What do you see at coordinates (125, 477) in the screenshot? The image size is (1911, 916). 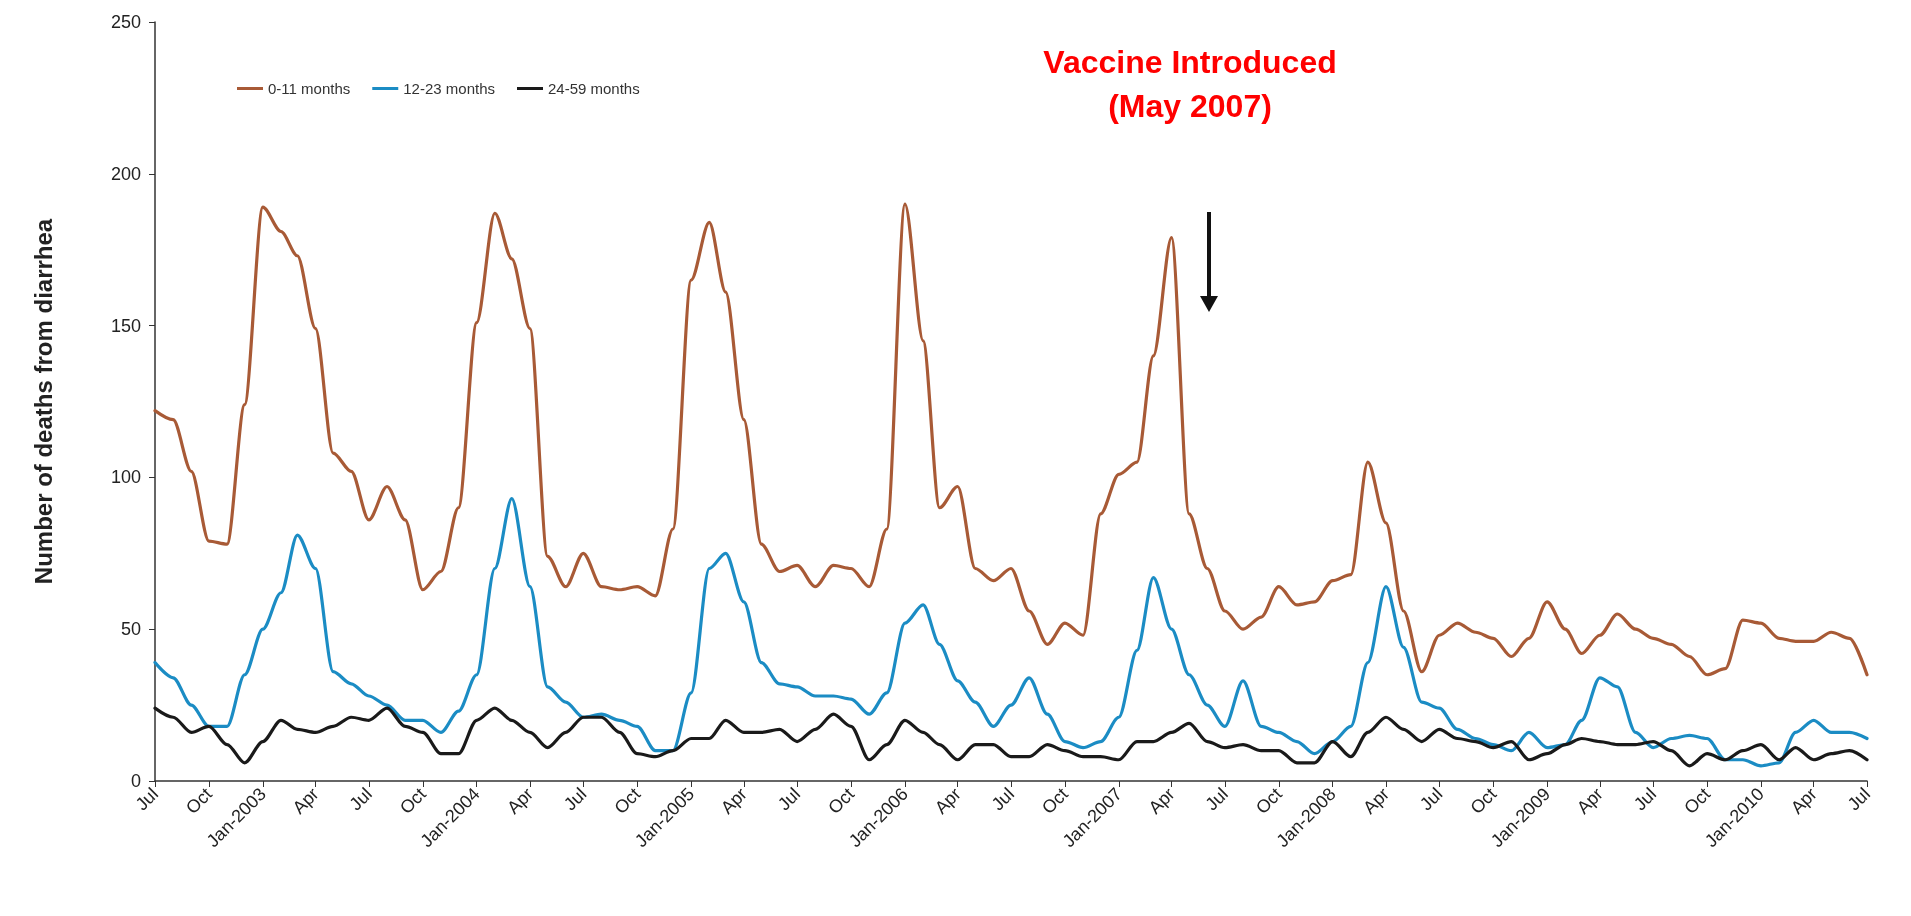 I see `y-tick-label: 100` at bounding box center [125, 477].